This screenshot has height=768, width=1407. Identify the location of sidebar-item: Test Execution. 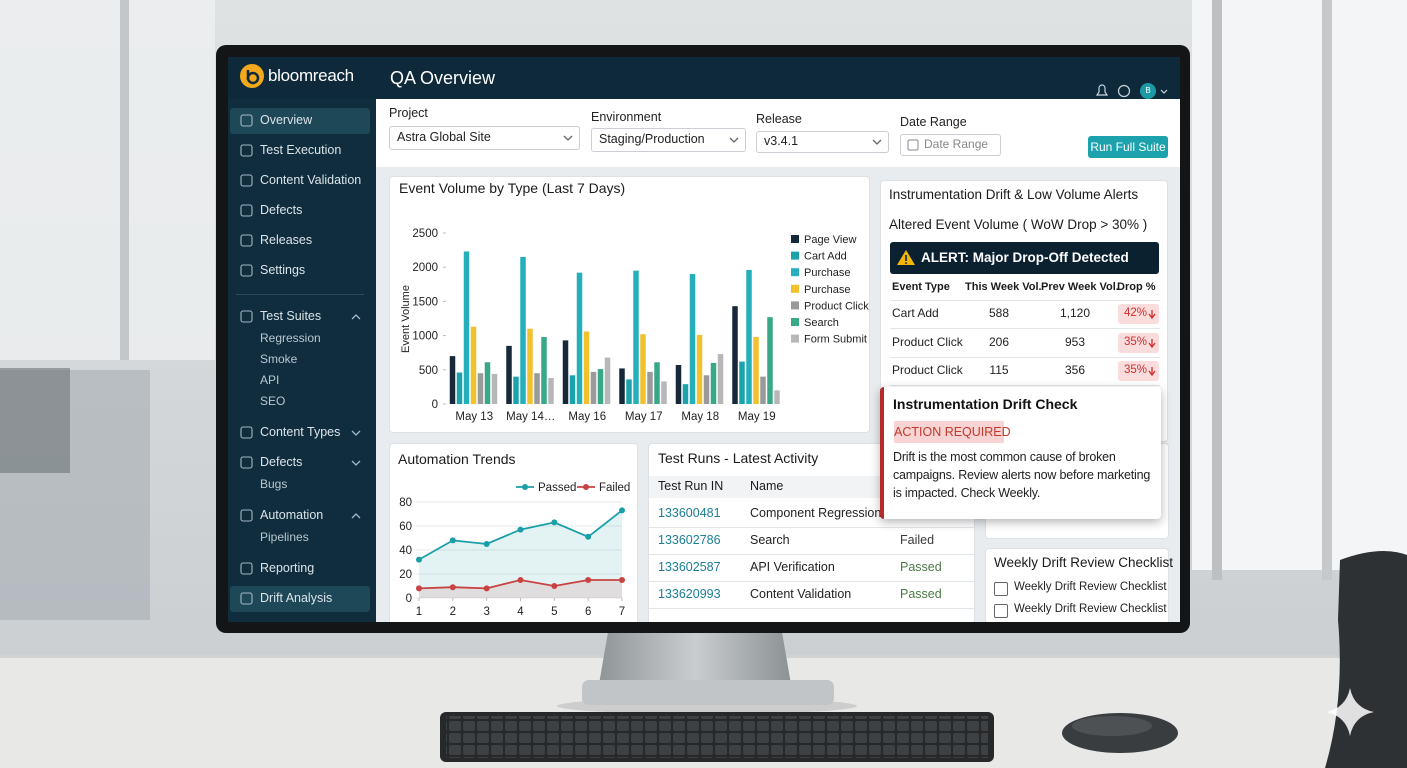
(301, 150).